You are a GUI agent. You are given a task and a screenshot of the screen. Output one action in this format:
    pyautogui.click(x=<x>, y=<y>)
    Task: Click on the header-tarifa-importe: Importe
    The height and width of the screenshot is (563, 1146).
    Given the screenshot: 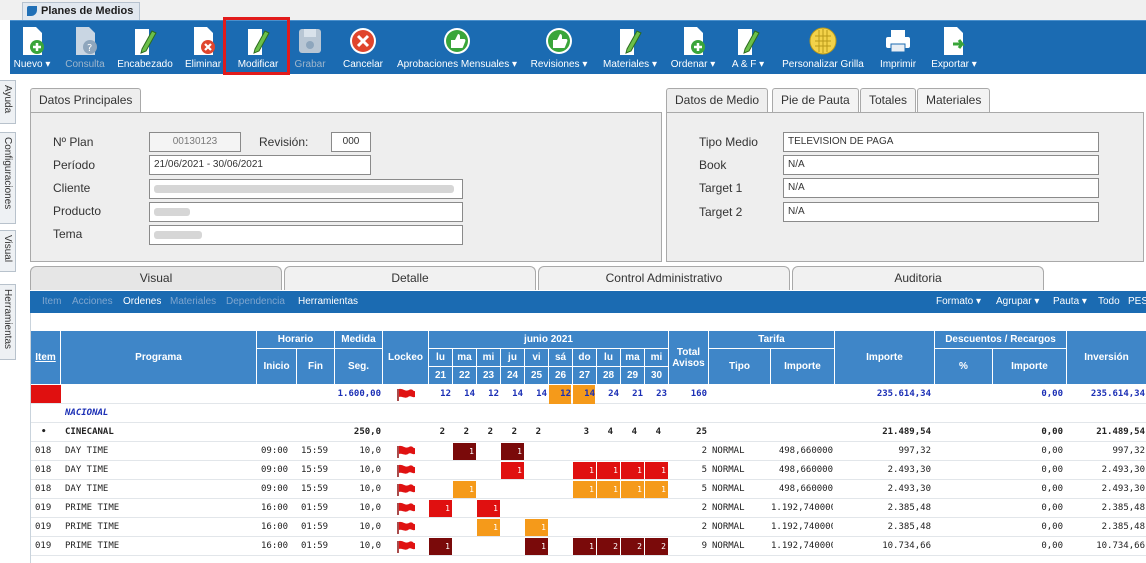 What is the action you would take?
    pyautogui.click(x=803, y=367)
    